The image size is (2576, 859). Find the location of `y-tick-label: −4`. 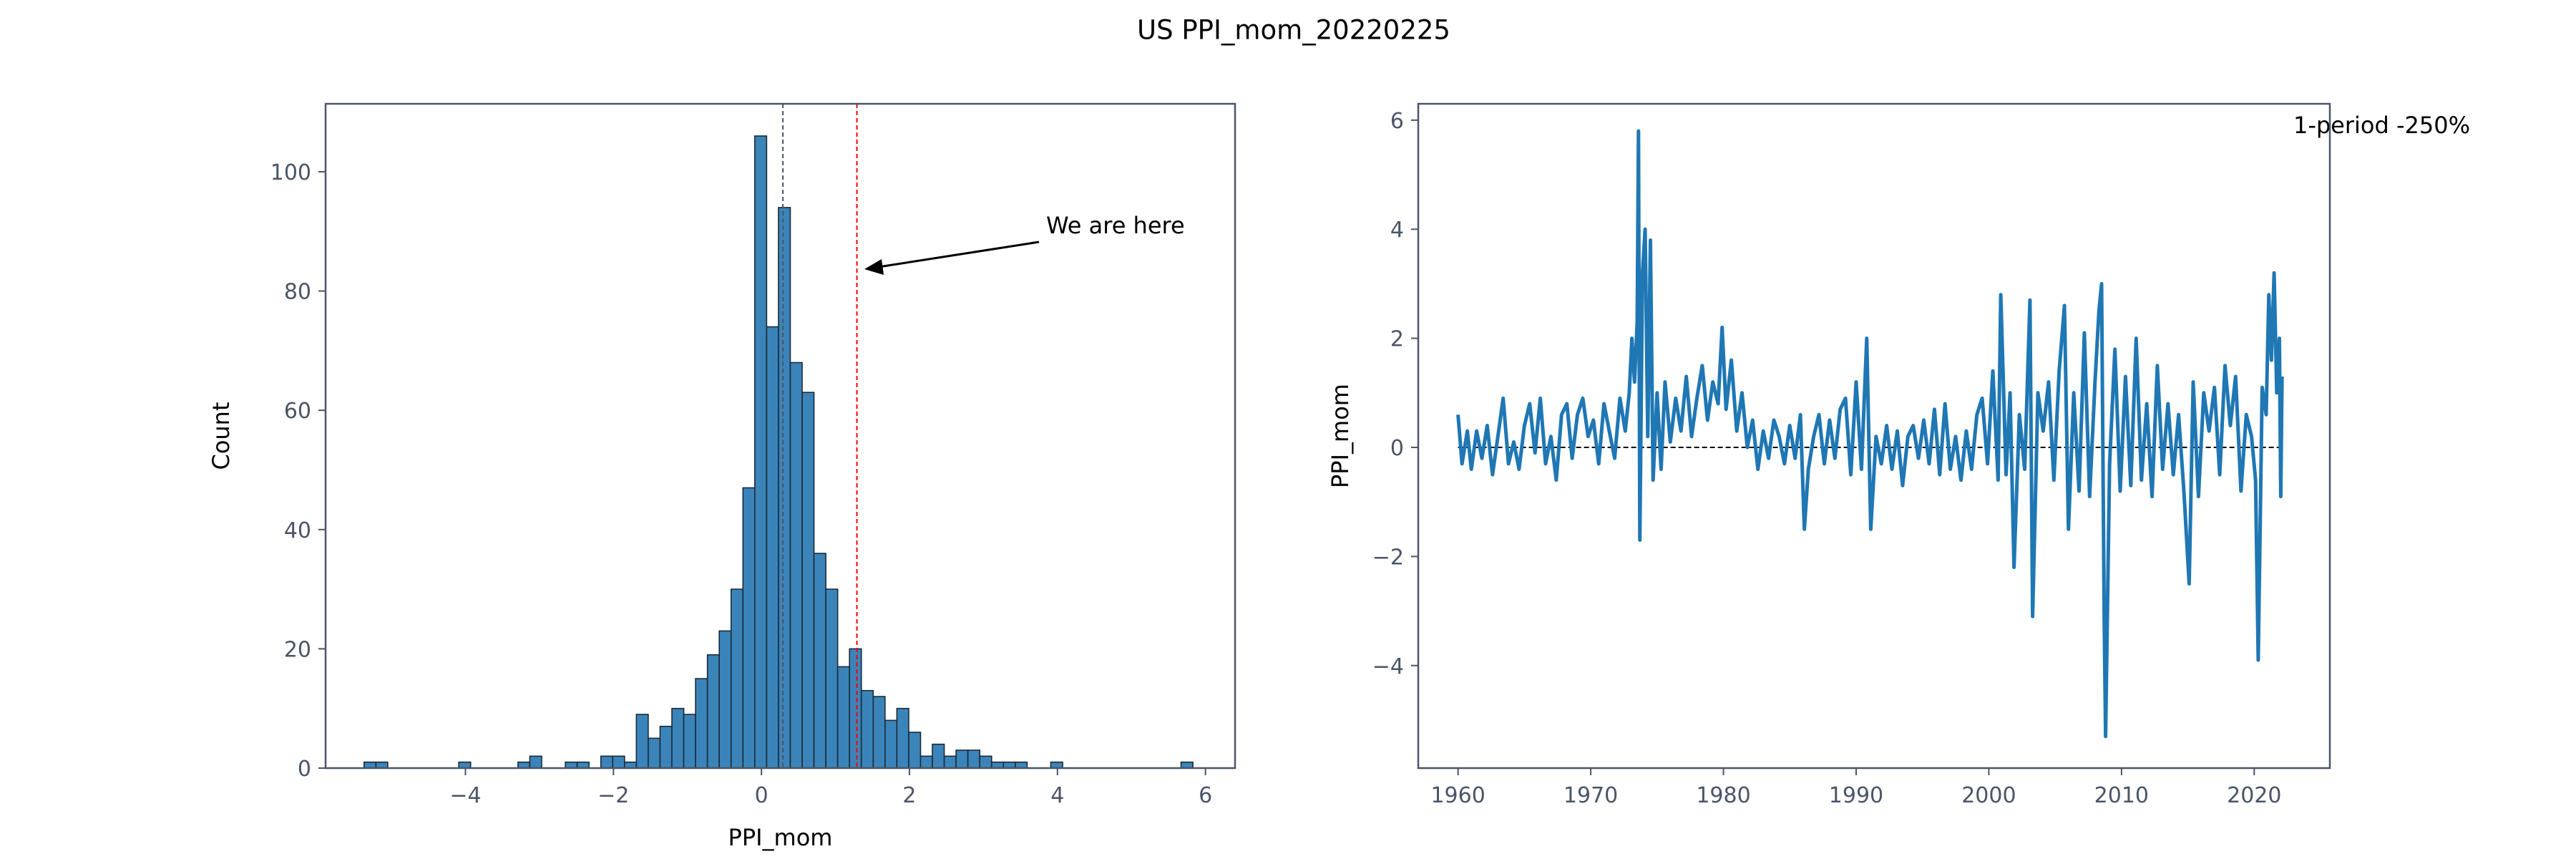

y-tick-label: −4 is located at coordinates (1388, 666).